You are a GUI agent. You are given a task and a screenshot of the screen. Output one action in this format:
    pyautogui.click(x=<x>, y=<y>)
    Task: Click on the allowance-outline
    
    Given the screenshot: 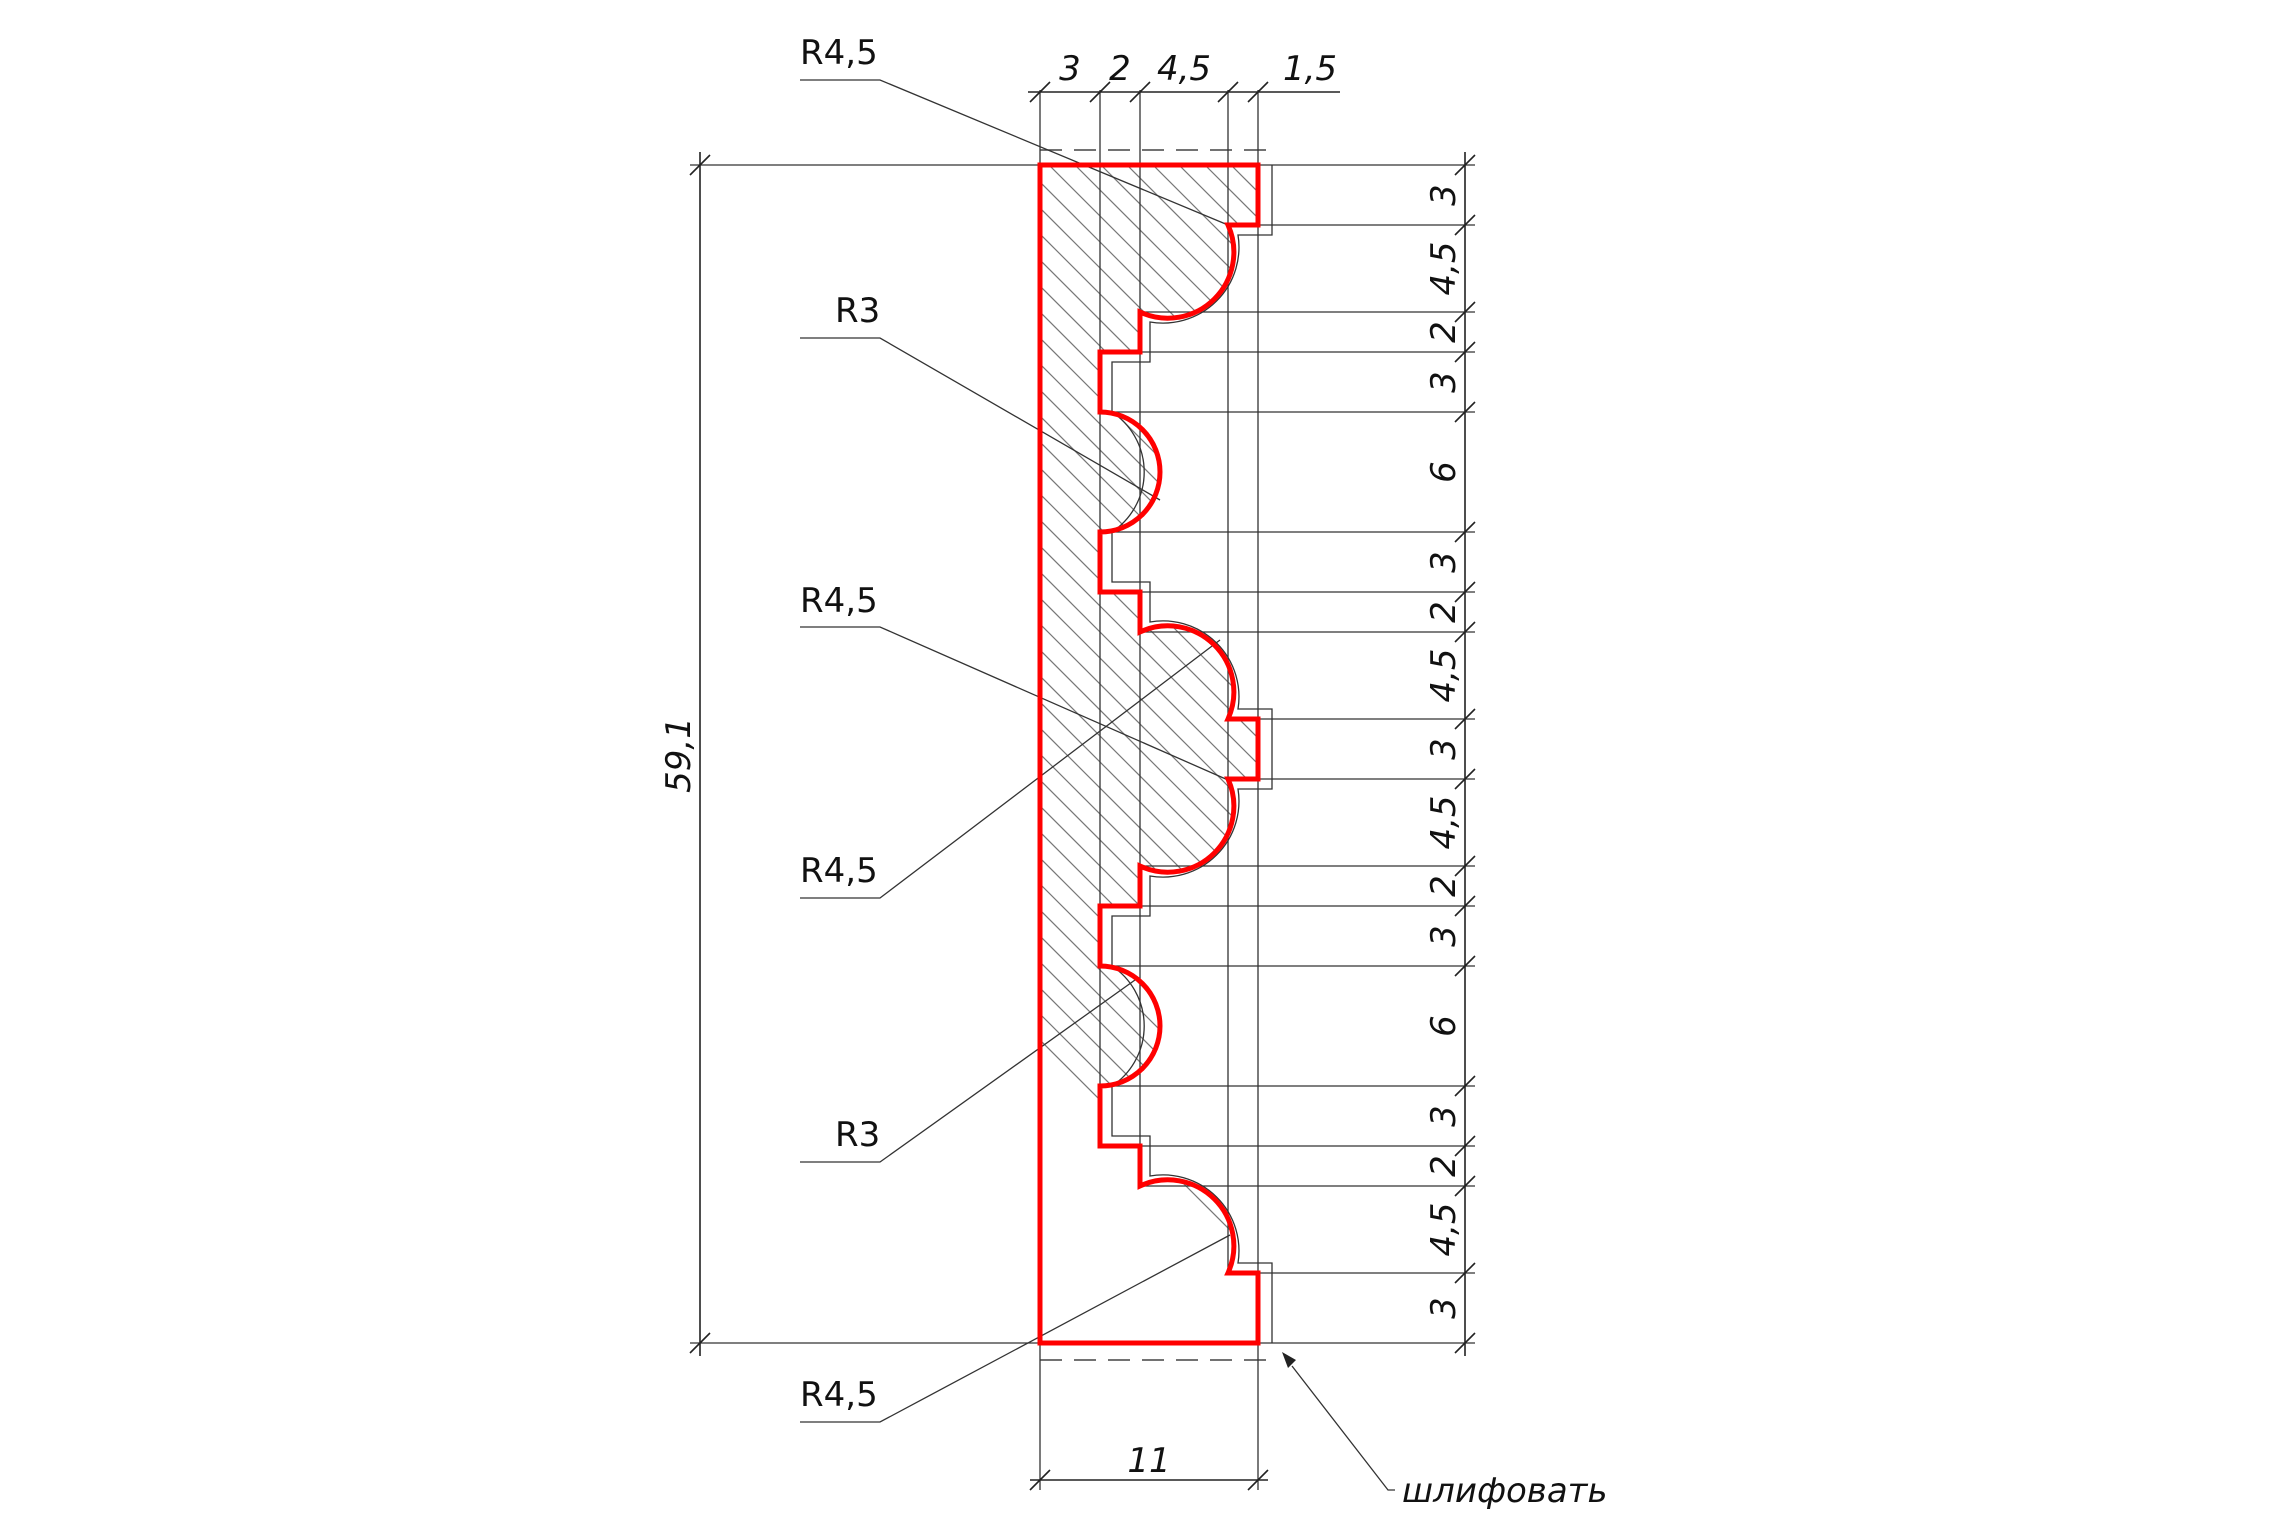 What is the action you would take?
    pyautogui.click(x=1192, y=754)
    